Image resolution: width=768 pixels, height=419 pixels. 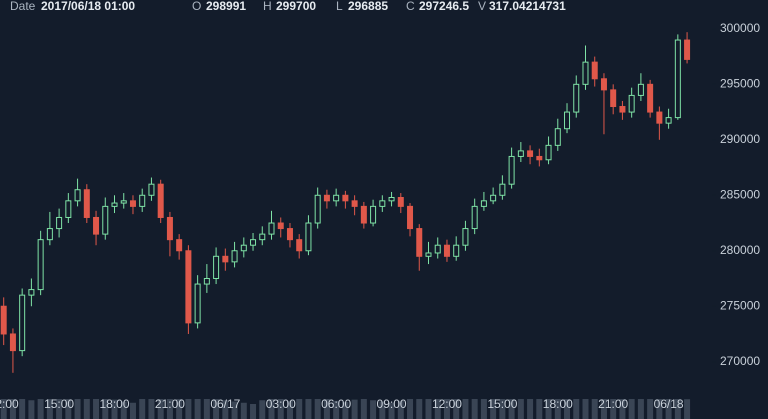 I want to click on header-label: L, so click(x=339, y=6).